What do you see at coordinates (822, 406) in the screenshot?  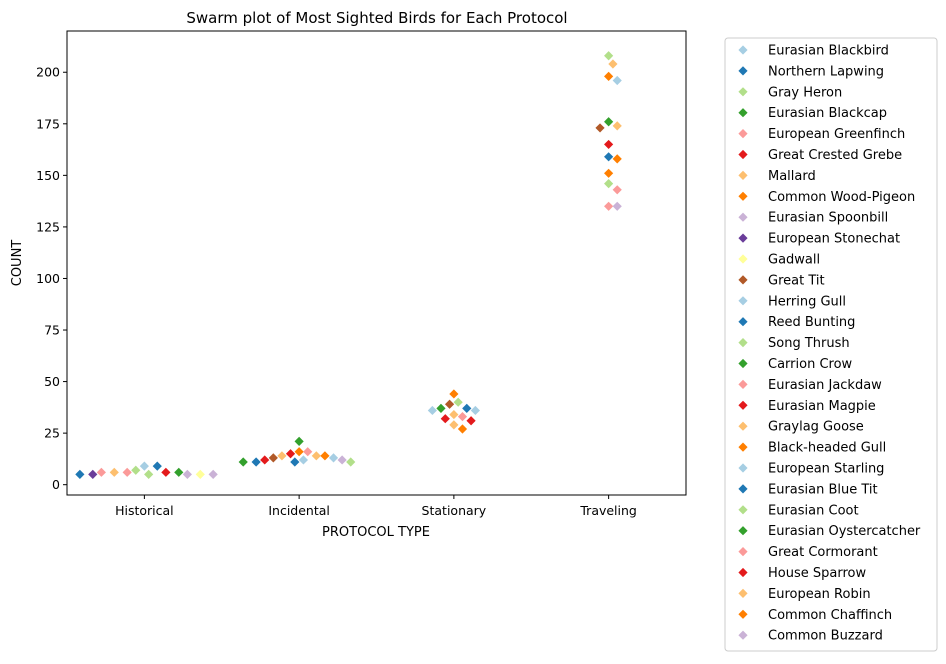 I see `legend-label: Eurasian Magpie` at bounding box center [822, 406].